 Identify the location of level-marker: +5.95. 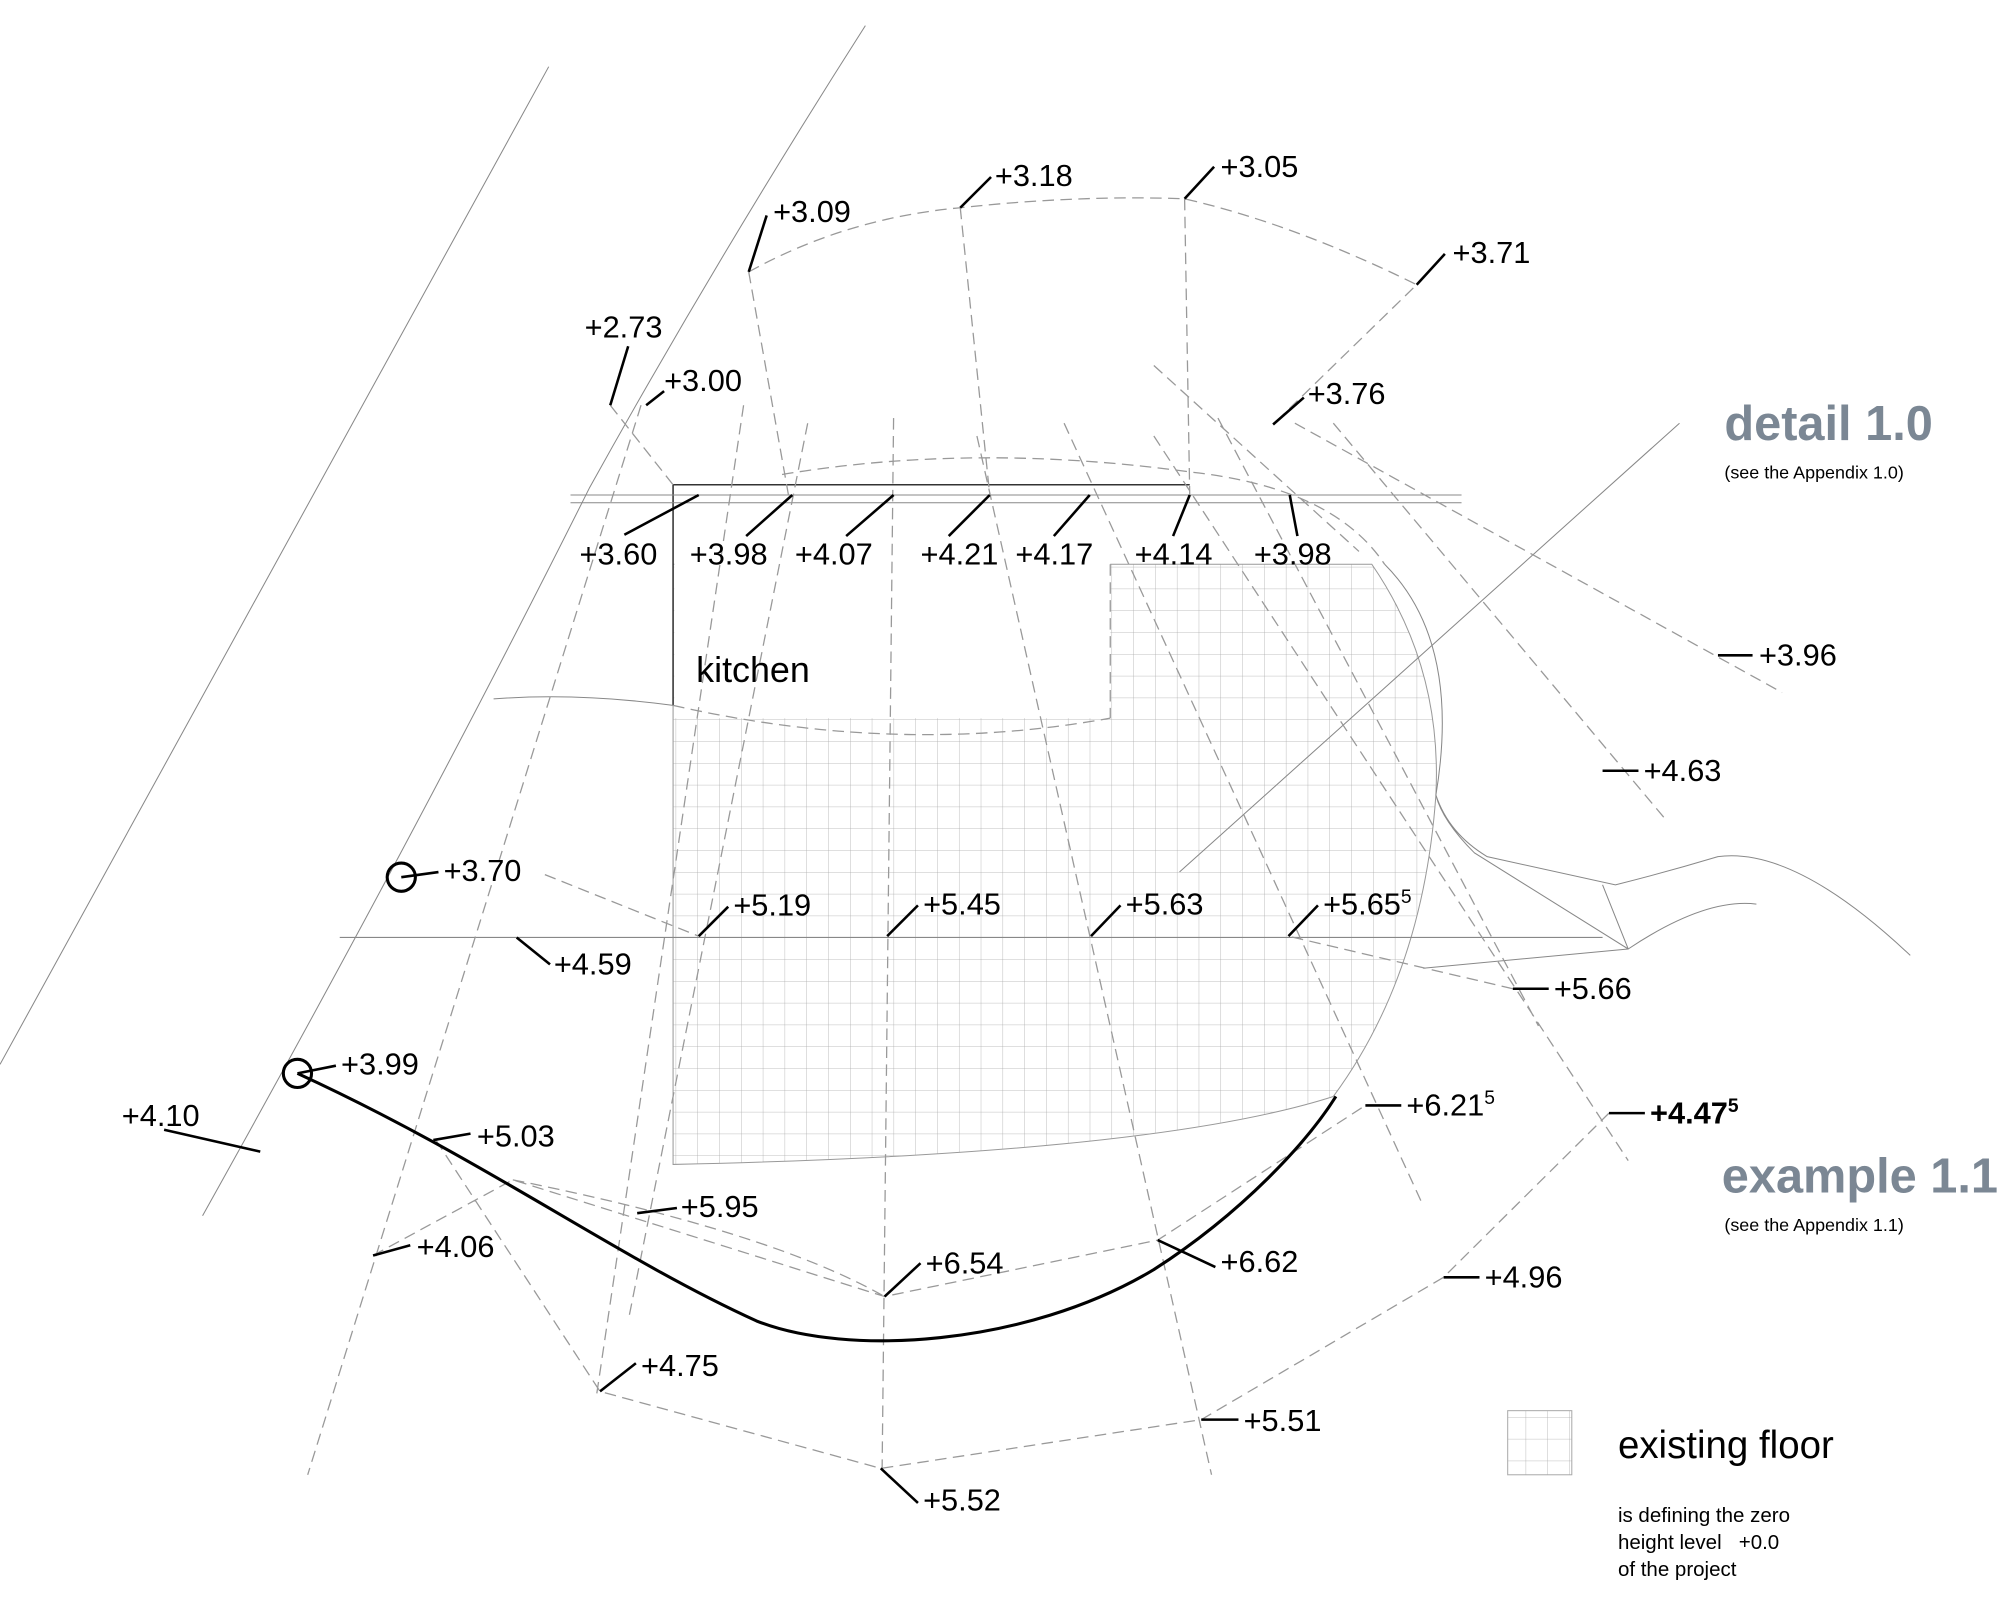
(698, 1206).